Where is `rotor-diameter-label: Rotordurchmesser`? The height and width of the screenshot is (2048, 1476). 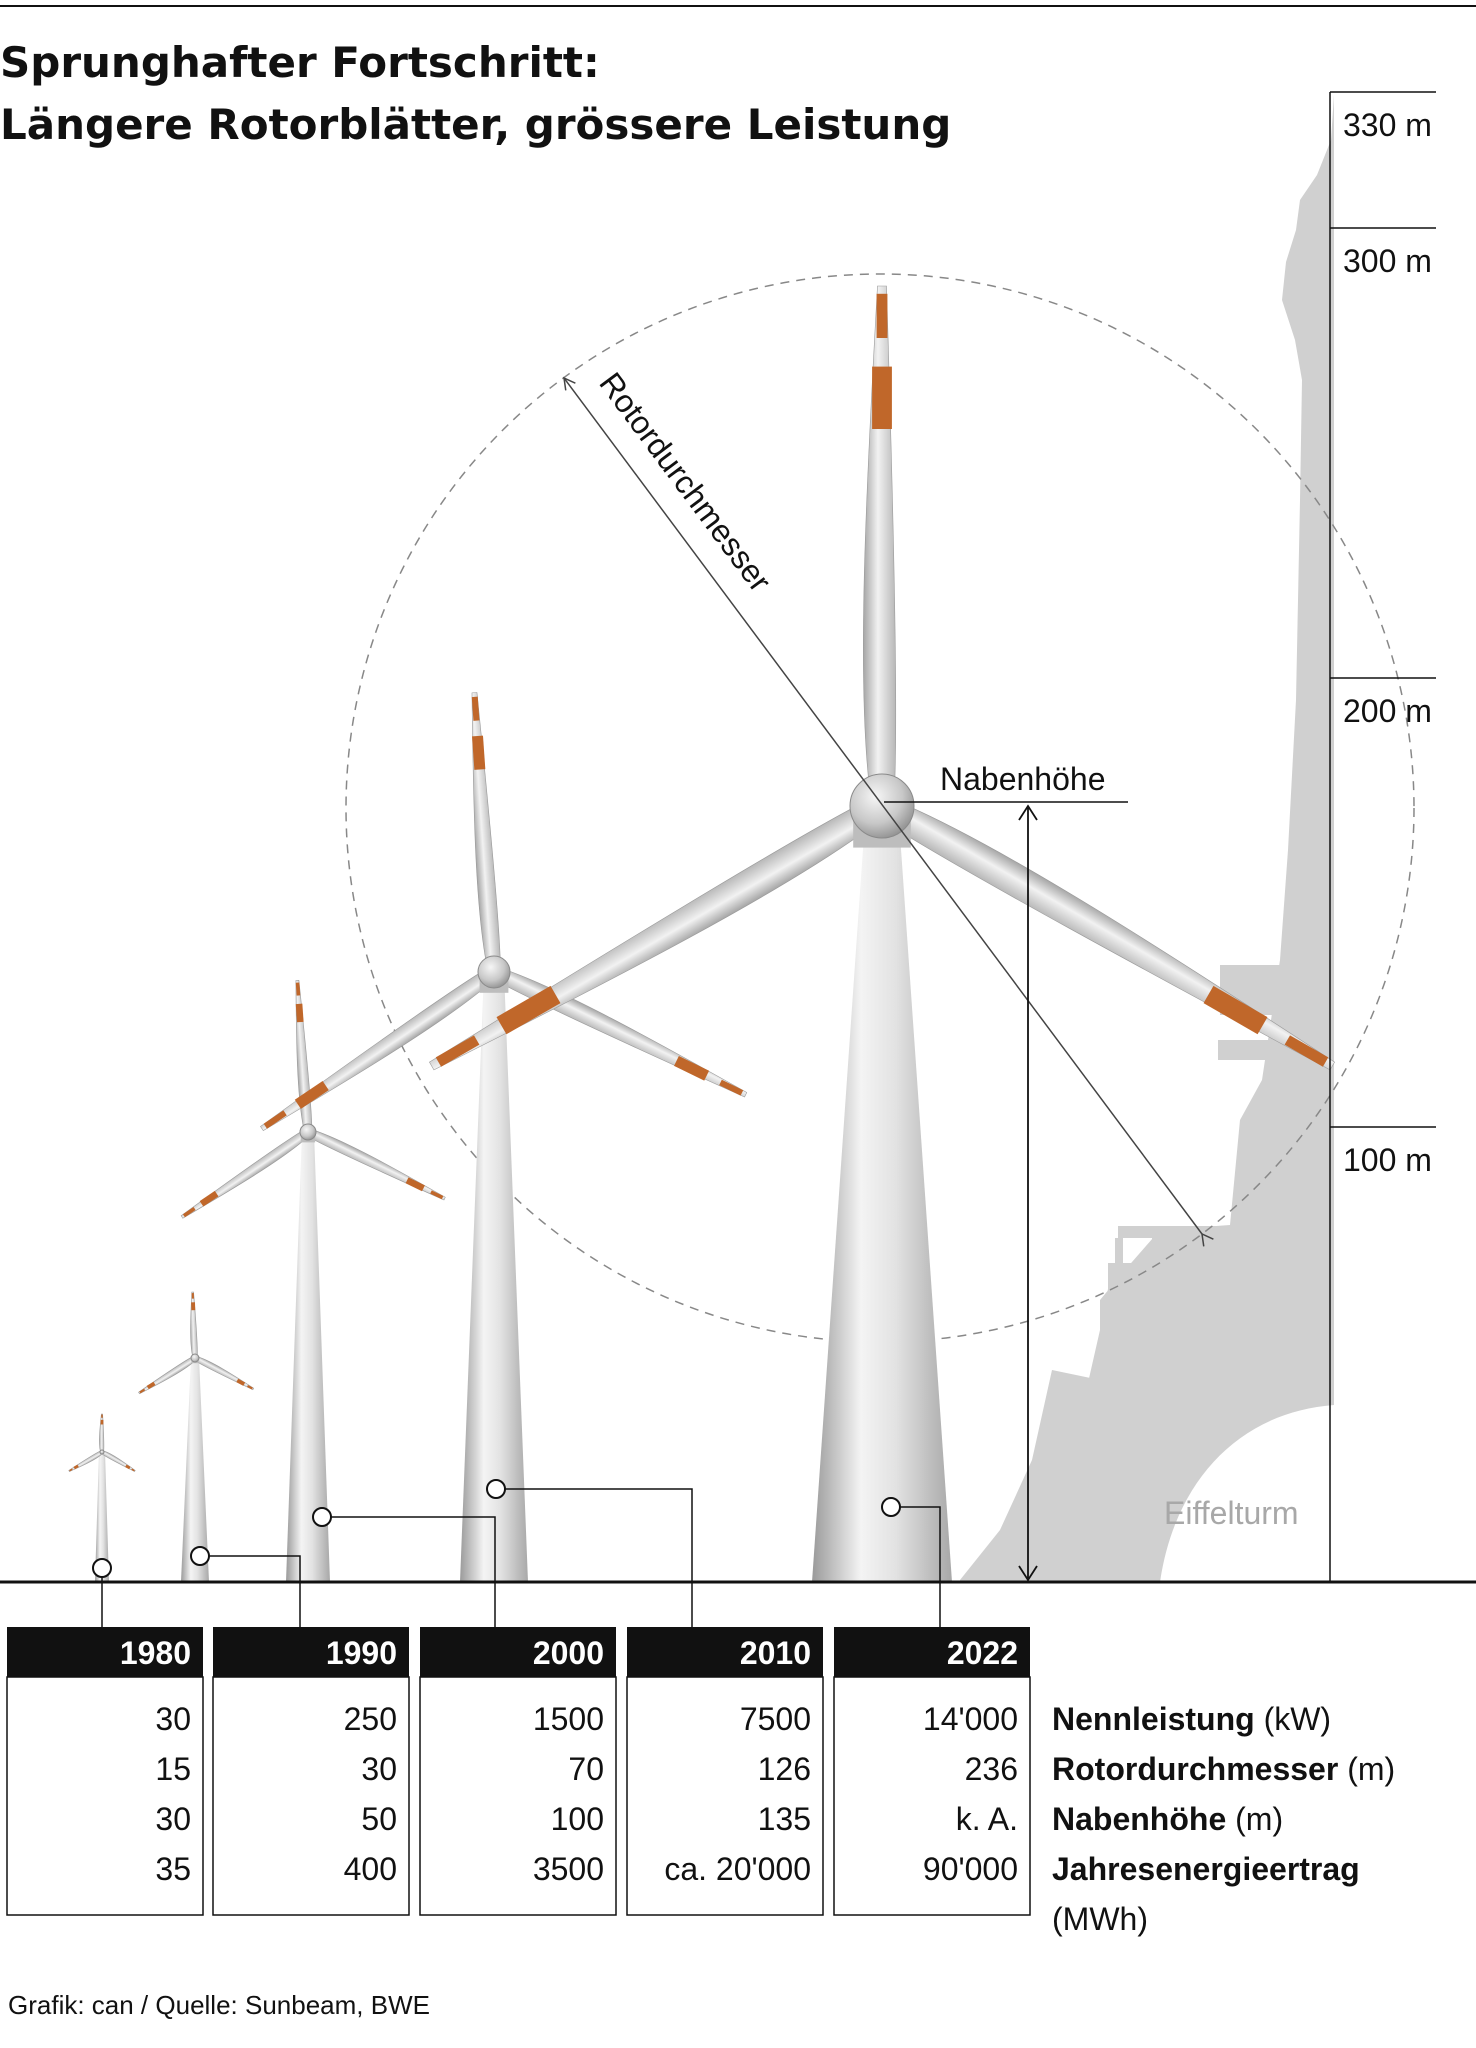
rotor-diameter-label: Rotordurchmesser is located at coordinates (685, 482).